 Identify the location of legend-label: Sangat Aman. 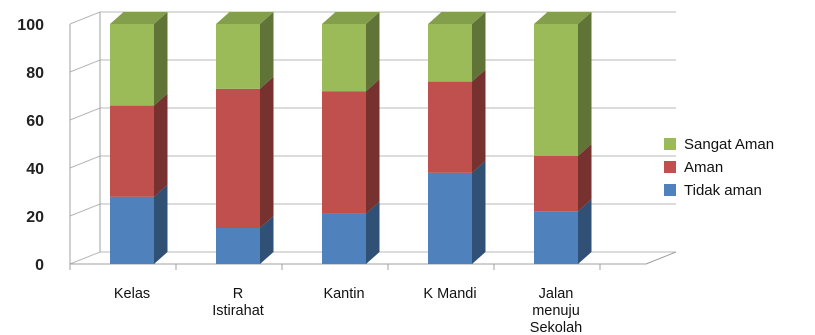
(729, 144).